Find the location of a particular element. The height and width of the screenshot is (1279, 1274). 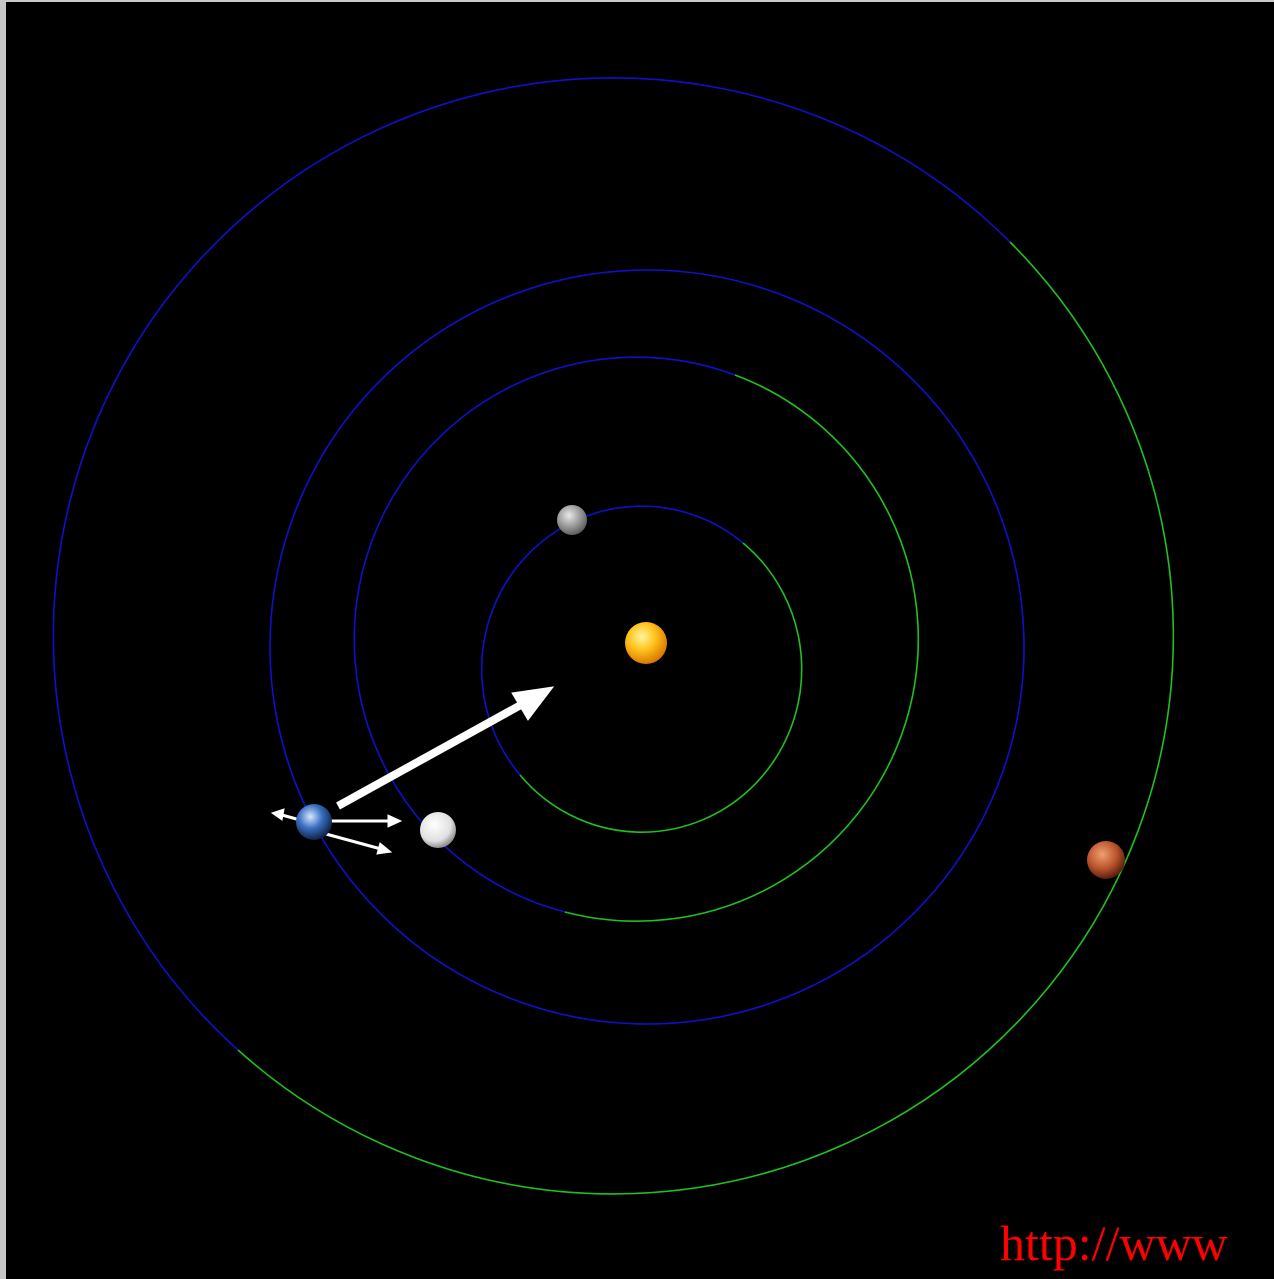

force-arrows is located at coordinates (412, 770).